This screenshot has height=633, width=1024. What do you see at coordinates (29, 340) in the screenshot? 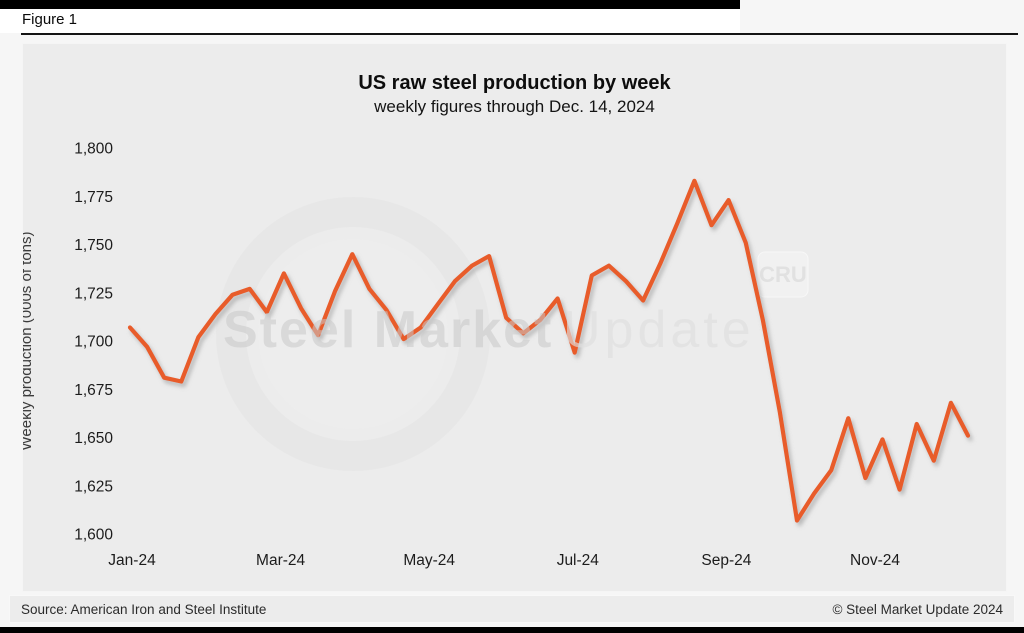
I see `y-axis-title: Weekly production (000s of tons)` at bounding box center [29, 340].